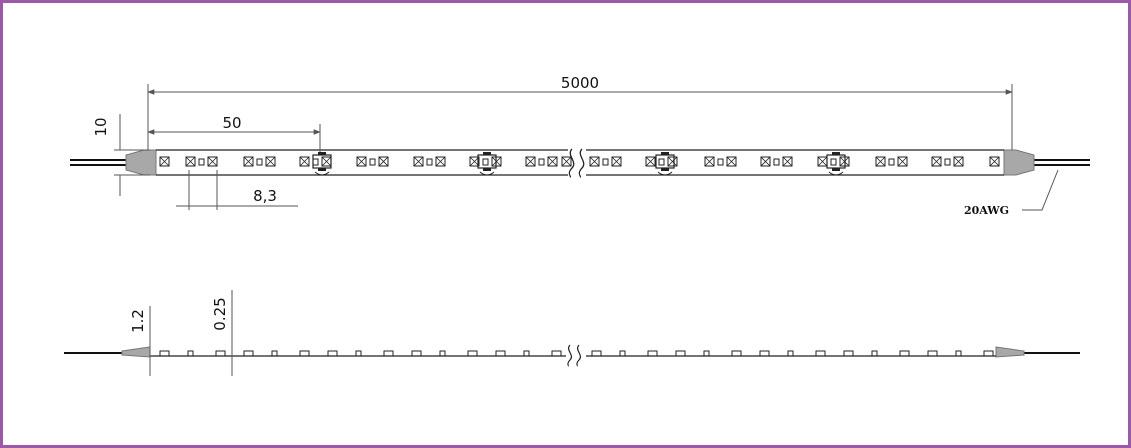 Image resolution: width=1131 pixels, height=448 pixels. Describe the element at coordinates (1010, 352) in the screenshot. I see `side-right-cap` at that location.